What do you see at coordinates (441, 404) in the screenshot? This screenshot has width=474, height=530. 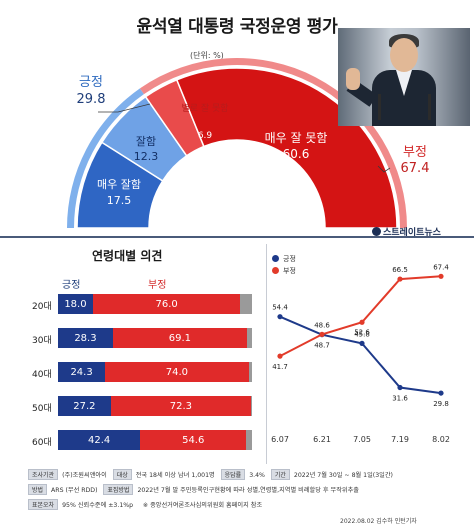 I see `data-label: 29.8` at bounding box center [441, 404].